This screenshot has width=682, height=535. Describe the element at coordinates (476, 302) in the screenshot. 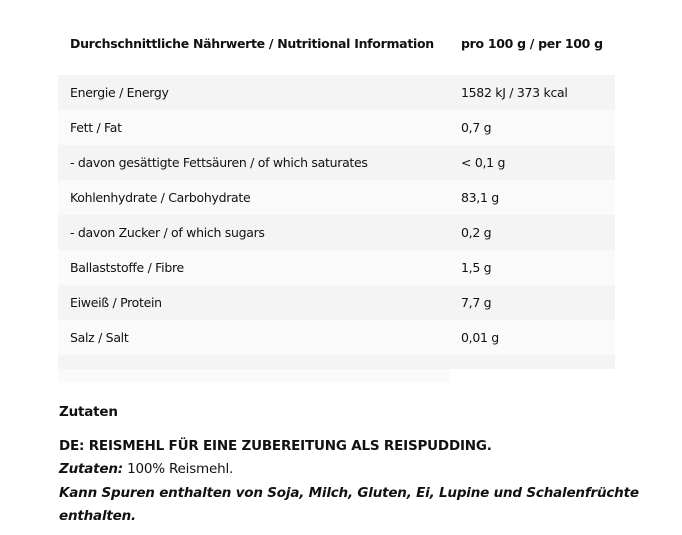

I see `row-value: 7,7 g` at that location.